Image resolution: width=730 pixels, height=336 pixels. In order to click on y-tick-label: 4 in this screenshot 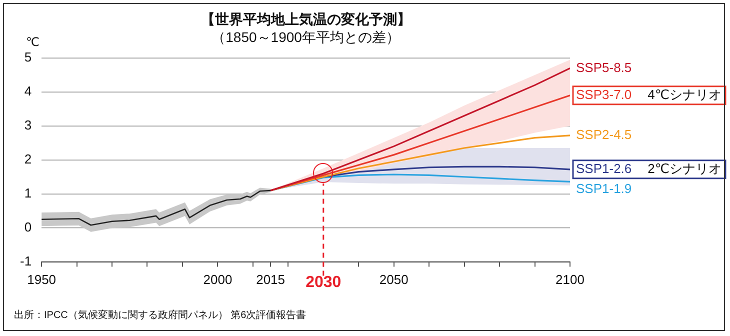, I will do `click(28, 91)`.